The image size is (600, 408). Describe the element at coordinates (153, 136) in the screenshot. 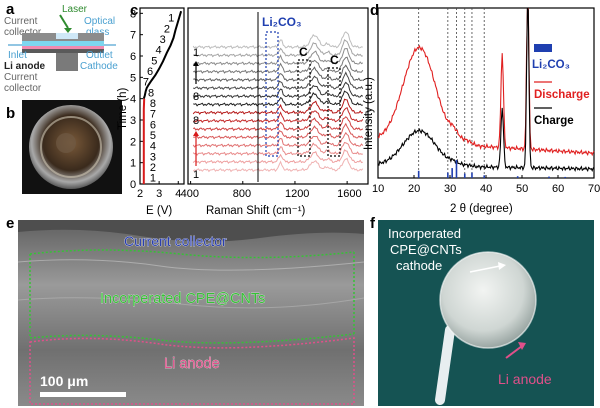

I see `galvano-discharge-label: 5` at that location.